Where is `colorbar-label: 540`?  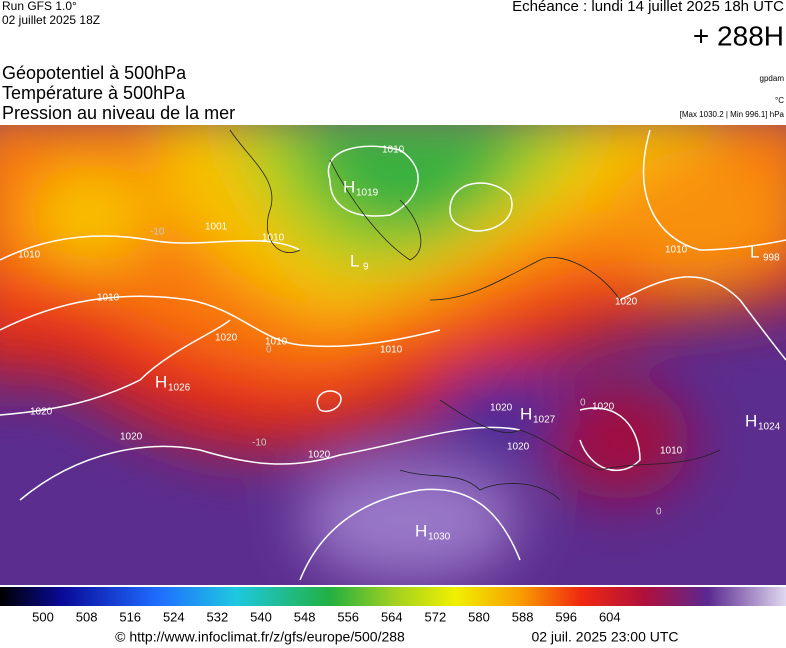
colorbar-label: 540 is located at coordinates (261, 616).